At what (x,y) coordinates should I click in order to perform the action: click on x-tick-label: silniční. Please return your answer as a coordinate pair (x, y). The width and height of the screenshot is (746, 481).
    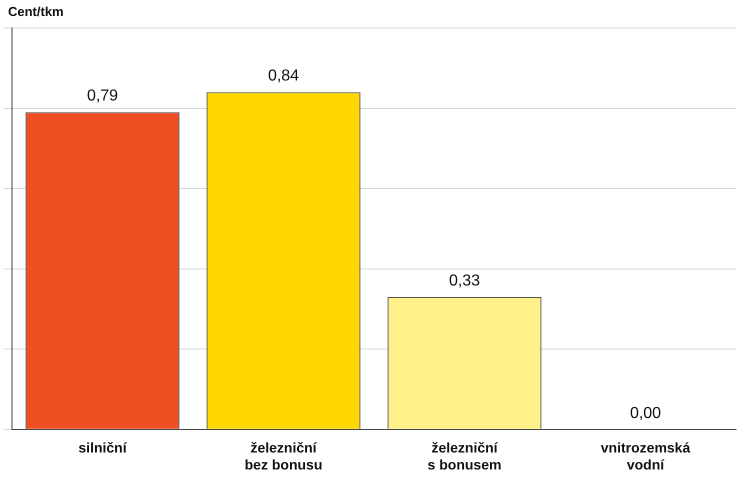
    Looking at the image, I should click on (103, 448).